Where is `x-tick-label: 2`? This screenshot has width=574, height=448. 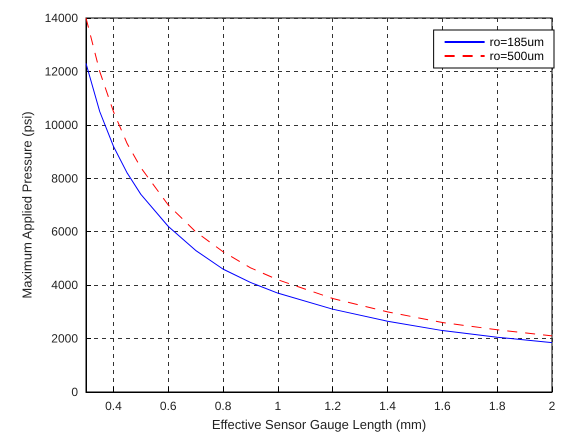 x-tick-label: 2 is located at coordinates (552, 406).